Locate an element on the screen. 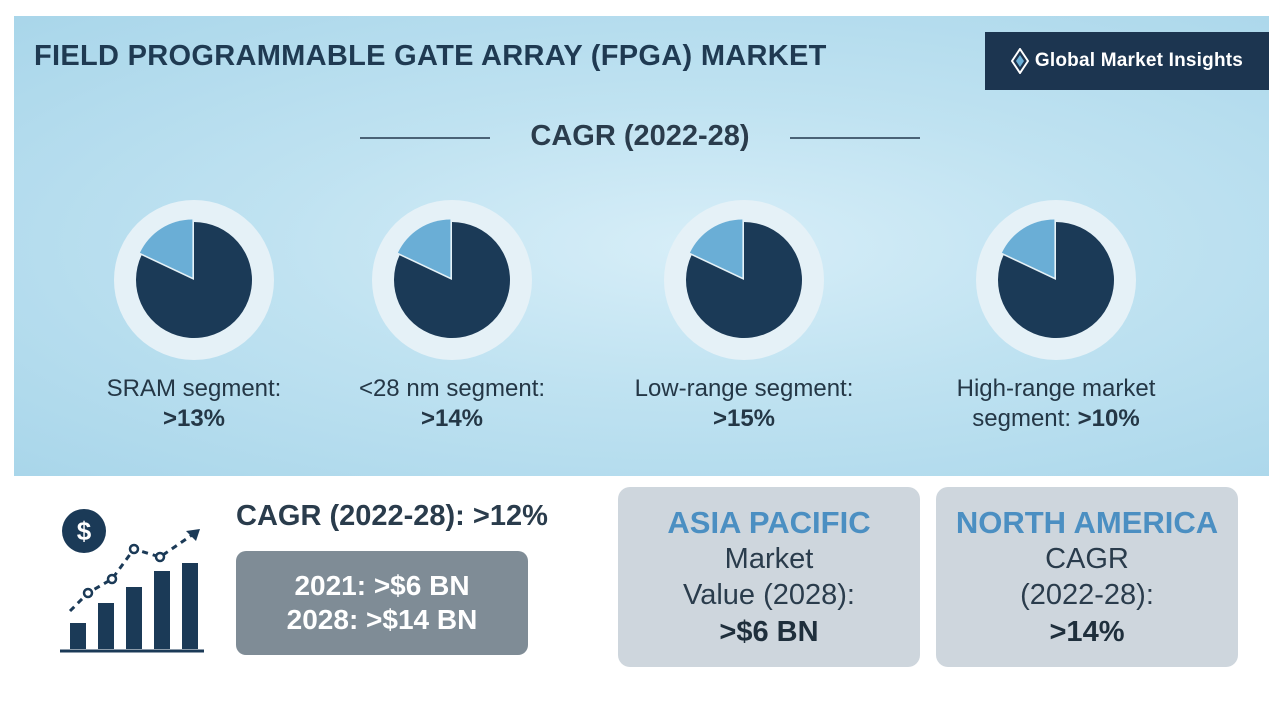  segment-name-cont: segment: is located at coordinates (1021, 418).